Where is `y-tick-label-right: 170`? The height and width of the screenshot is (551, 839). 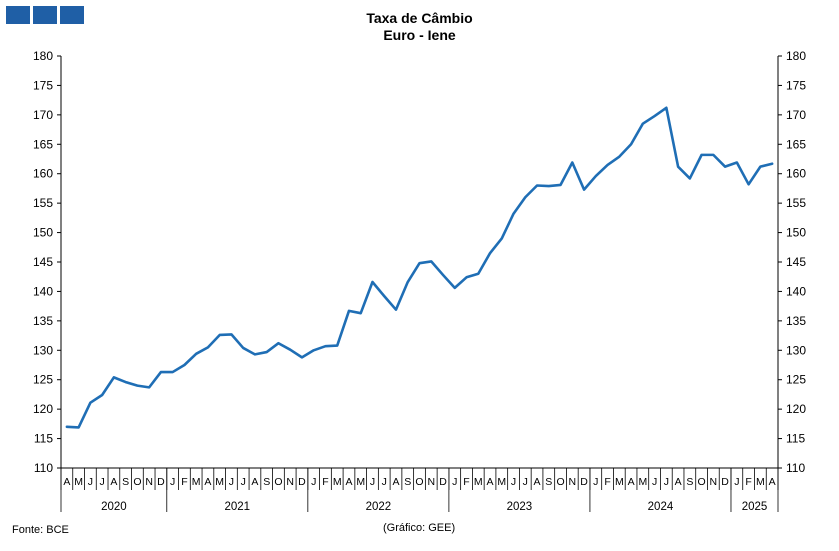
y-tick-label-right: 170 is located at coordinates (796, 115).